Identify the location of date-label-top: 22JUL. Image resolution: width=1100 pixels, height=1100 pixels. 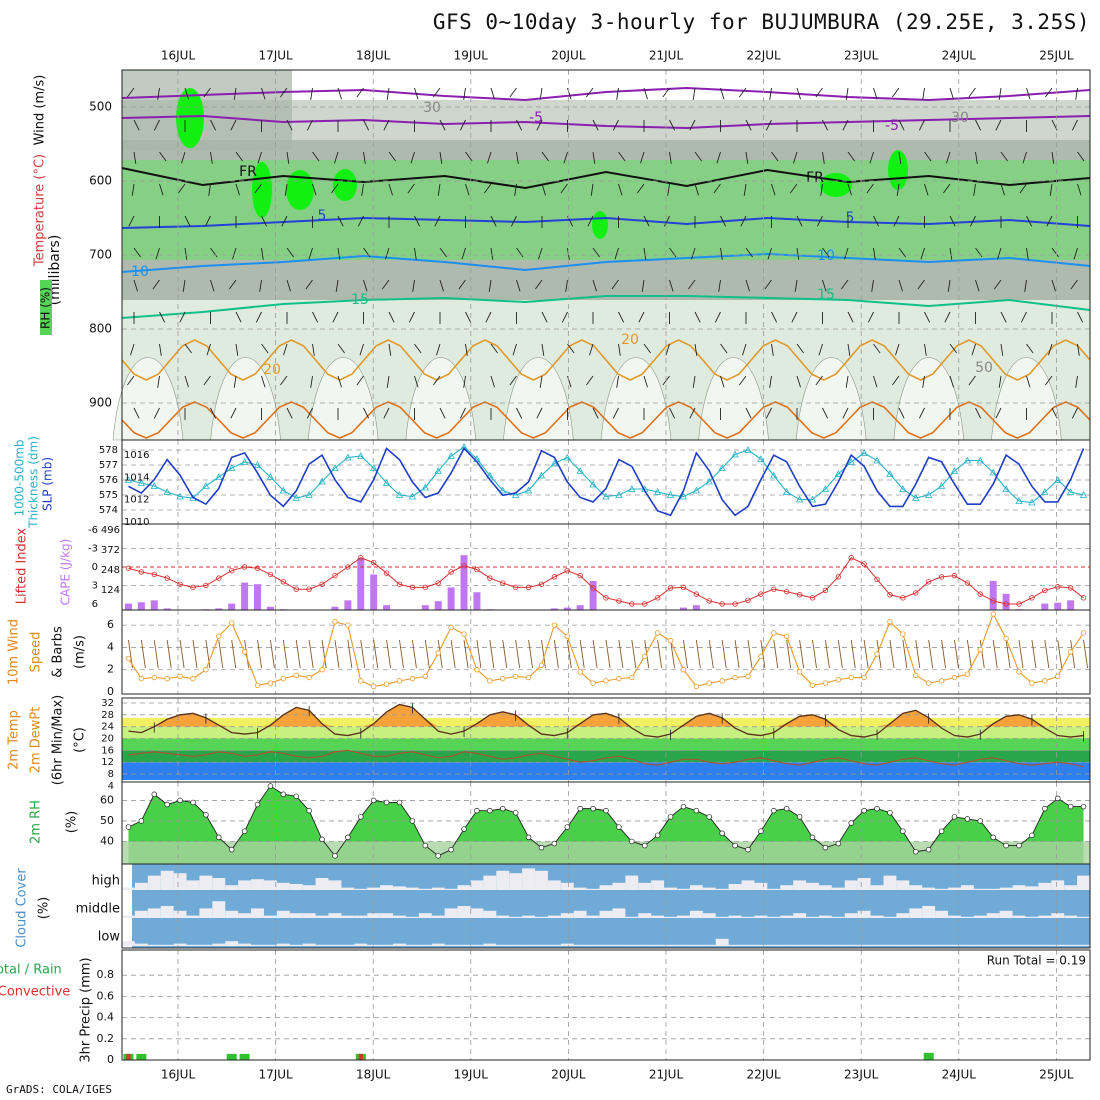
(763, 56).